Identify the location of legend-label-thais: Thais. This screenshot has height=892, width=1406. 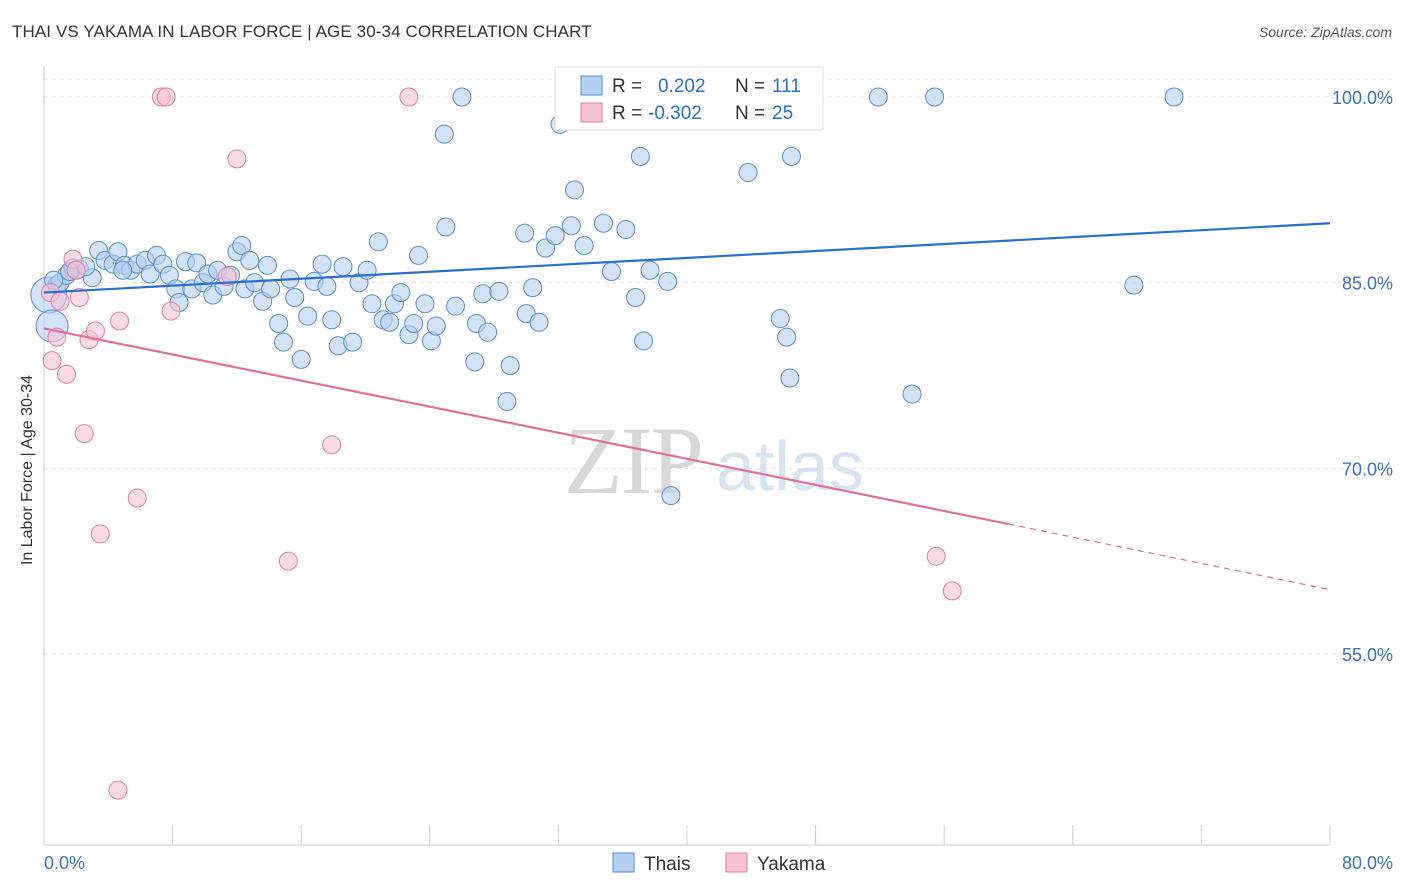
(667, 864).